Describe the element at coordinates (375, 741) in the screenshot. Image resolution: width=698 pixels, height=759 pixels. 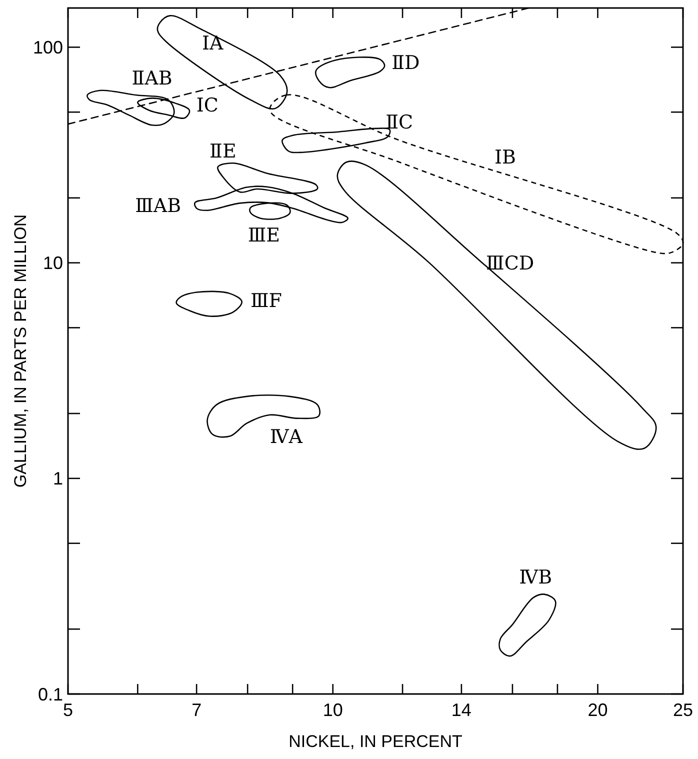
I see `x-axis-title: NICKEL, IN PERCENT` at that location.